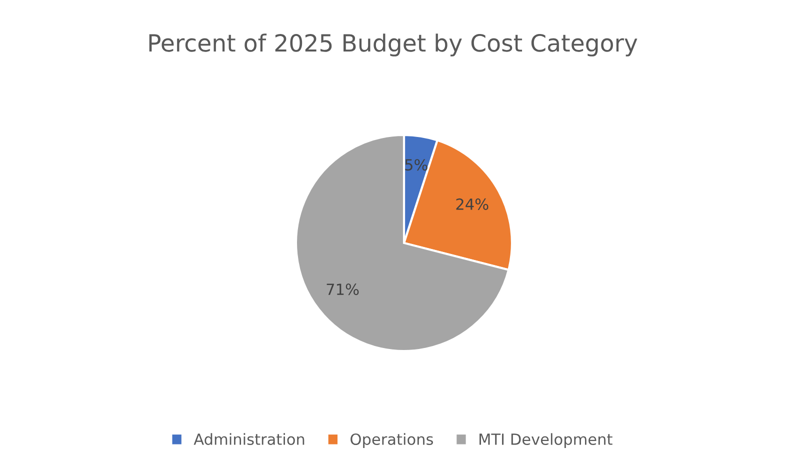 Image resolution: width=785 pixels, height=476 pixels. Describe the element at coordinates (472, 204) in the screenshot. I see `data-label: 24%` at that location.